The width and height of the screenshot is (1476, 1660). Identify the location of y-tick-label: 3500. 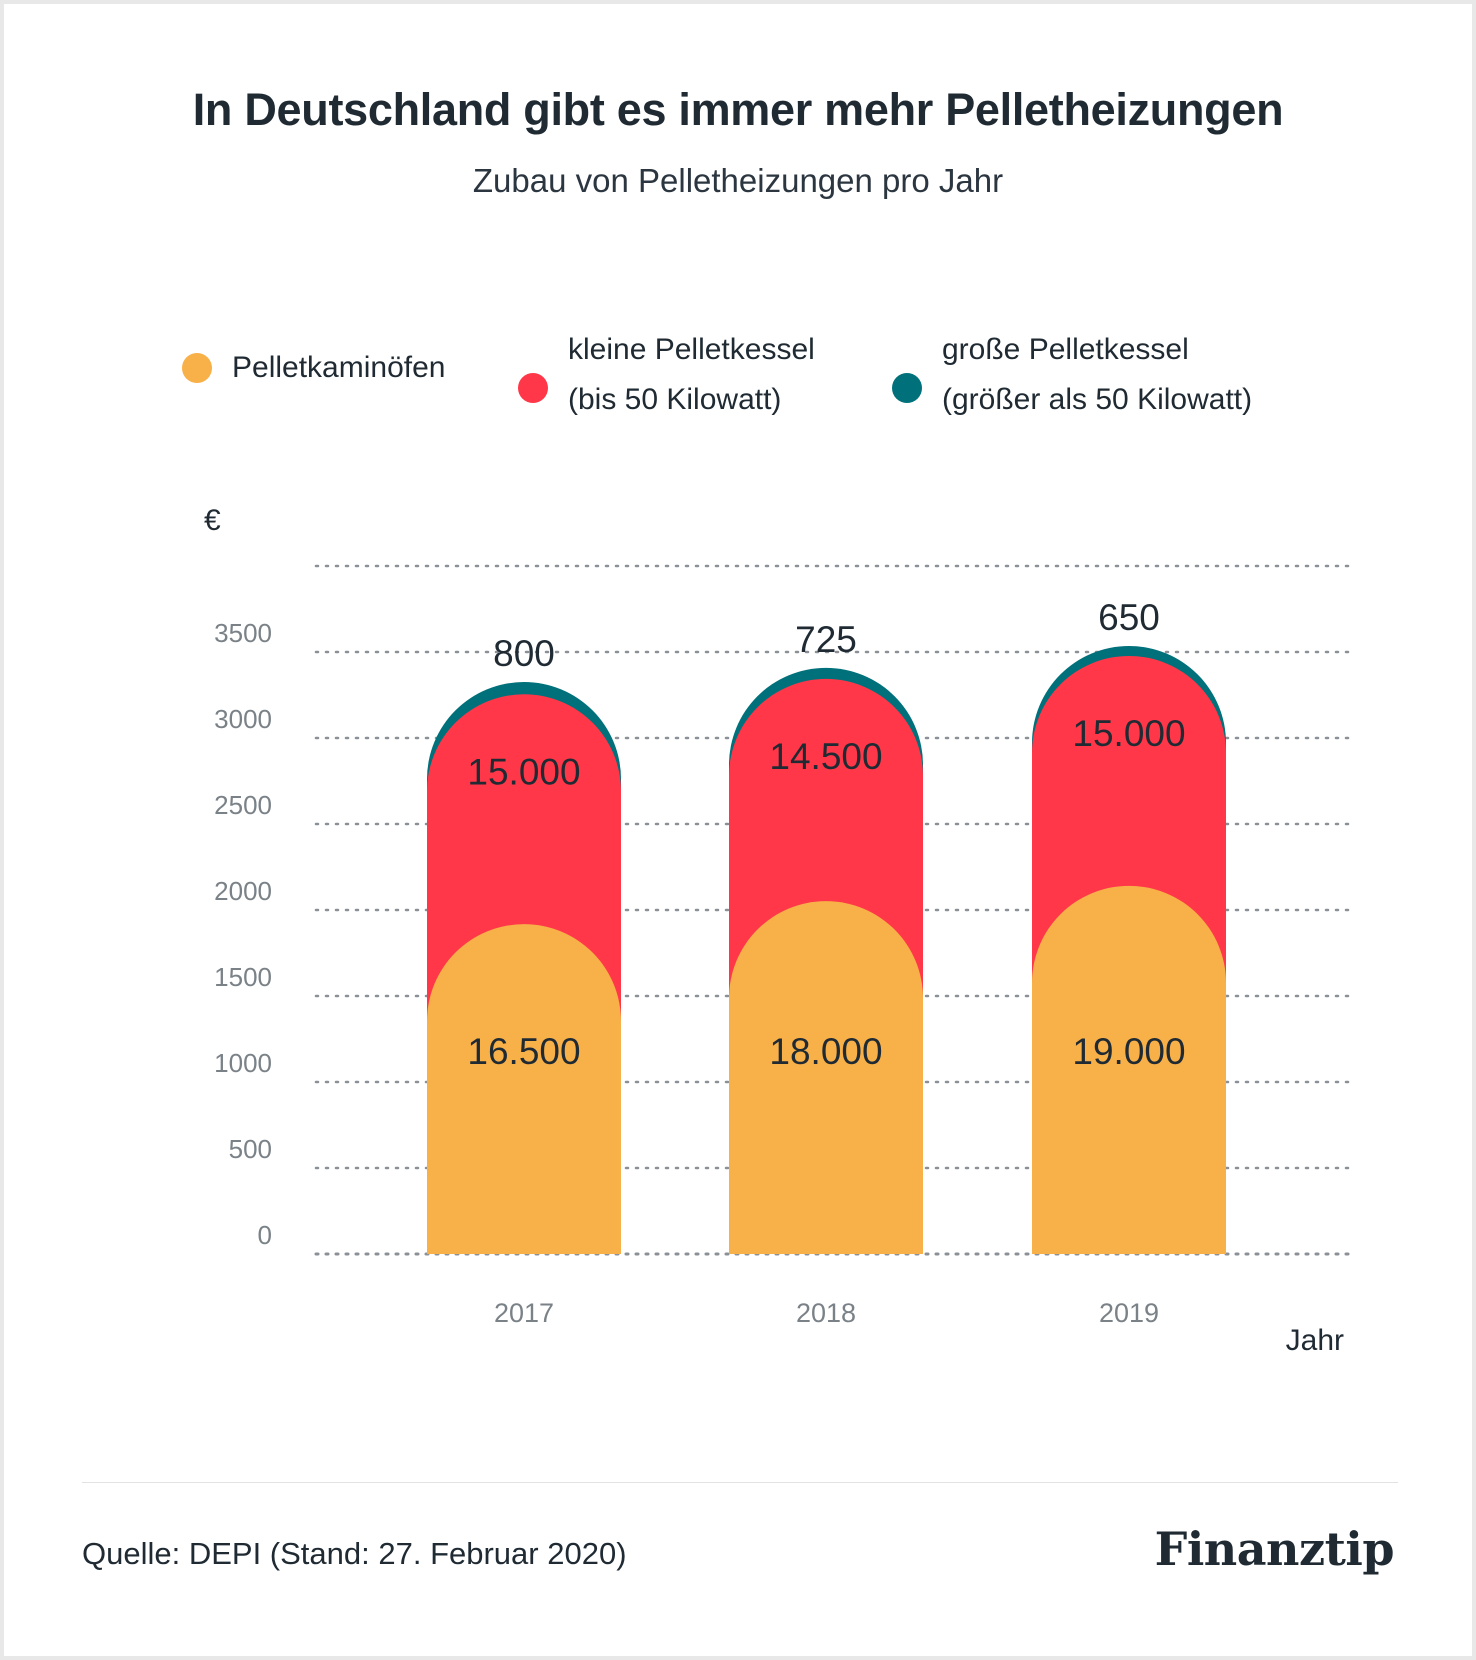
(243, 633).